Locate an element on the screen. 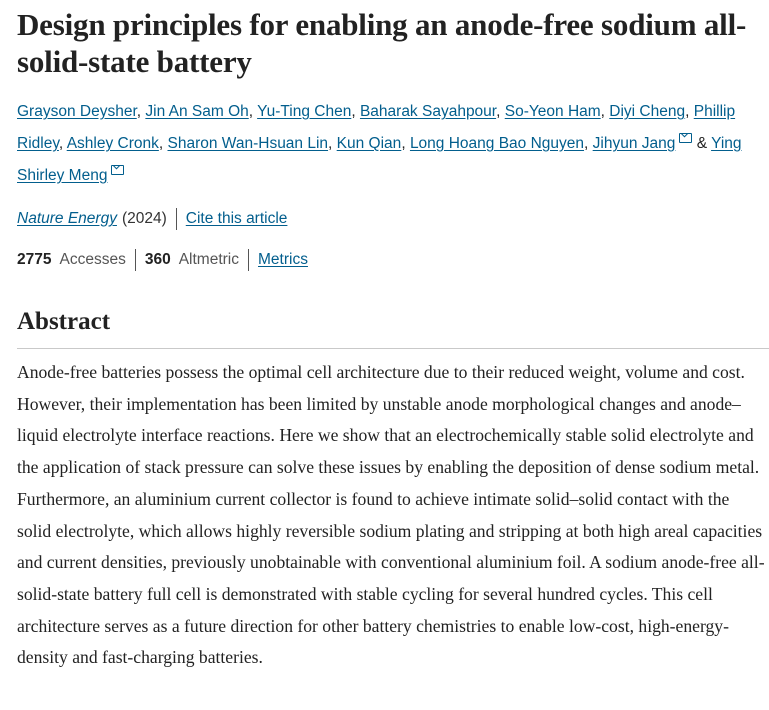 This screenshot has width=769, height=710. author-link: Jihyun Jang is located at coordinates (634, 143).